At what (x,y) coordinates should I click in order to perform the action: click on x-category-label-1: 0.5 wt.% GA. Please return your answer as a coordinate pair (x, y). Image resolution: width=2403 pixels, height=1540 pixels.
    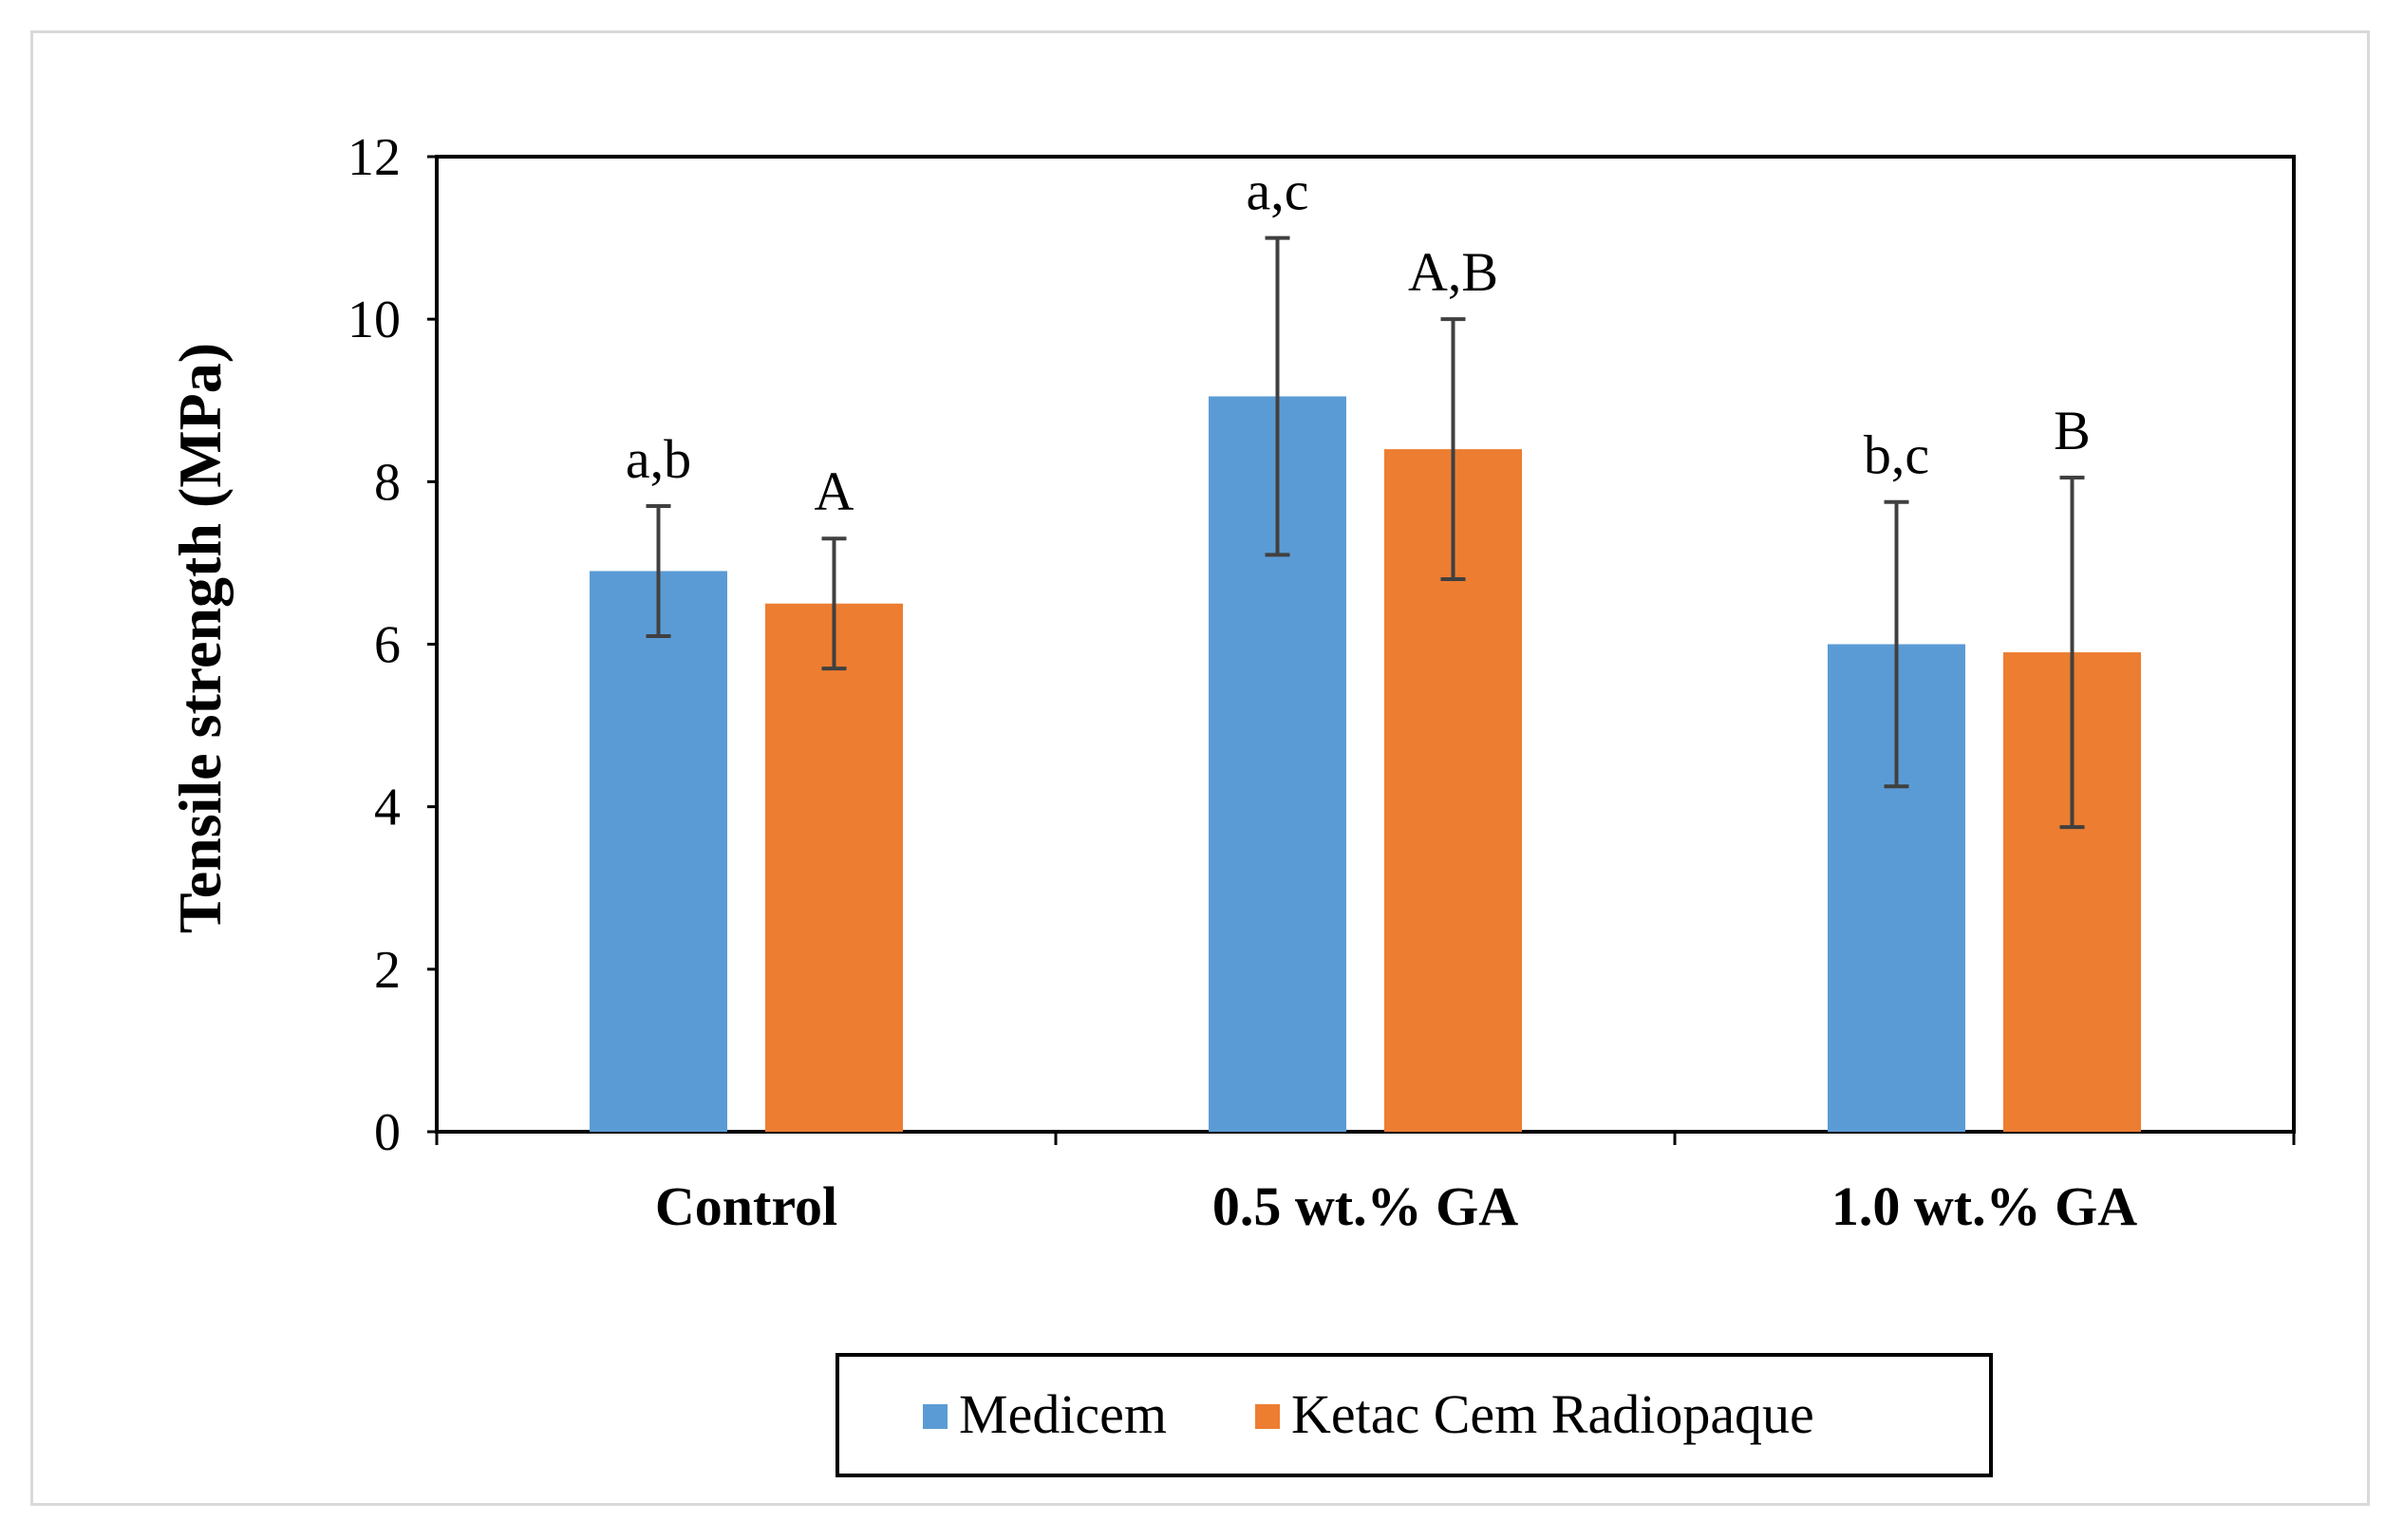
    Looking at the image, I should click on (1365, 1206).